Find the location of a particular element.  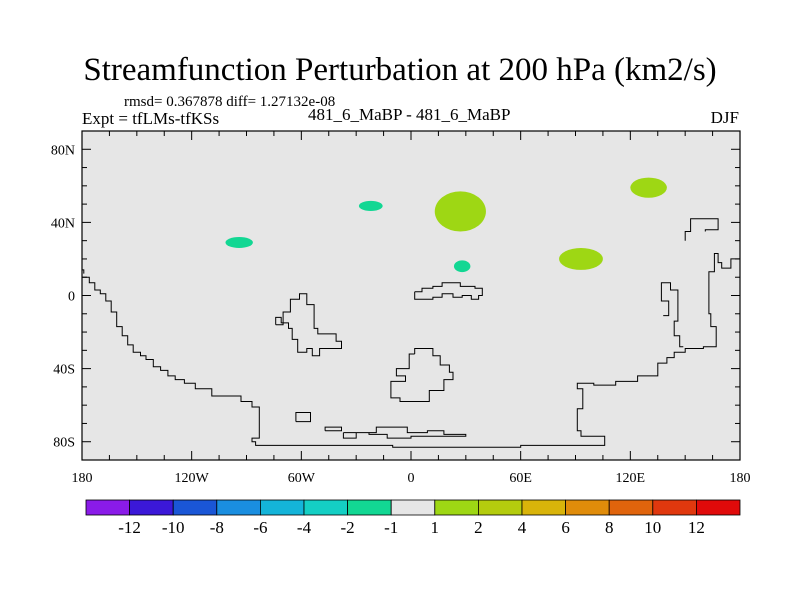

colorbar-label: -10 is located at coordinates (173, 527).